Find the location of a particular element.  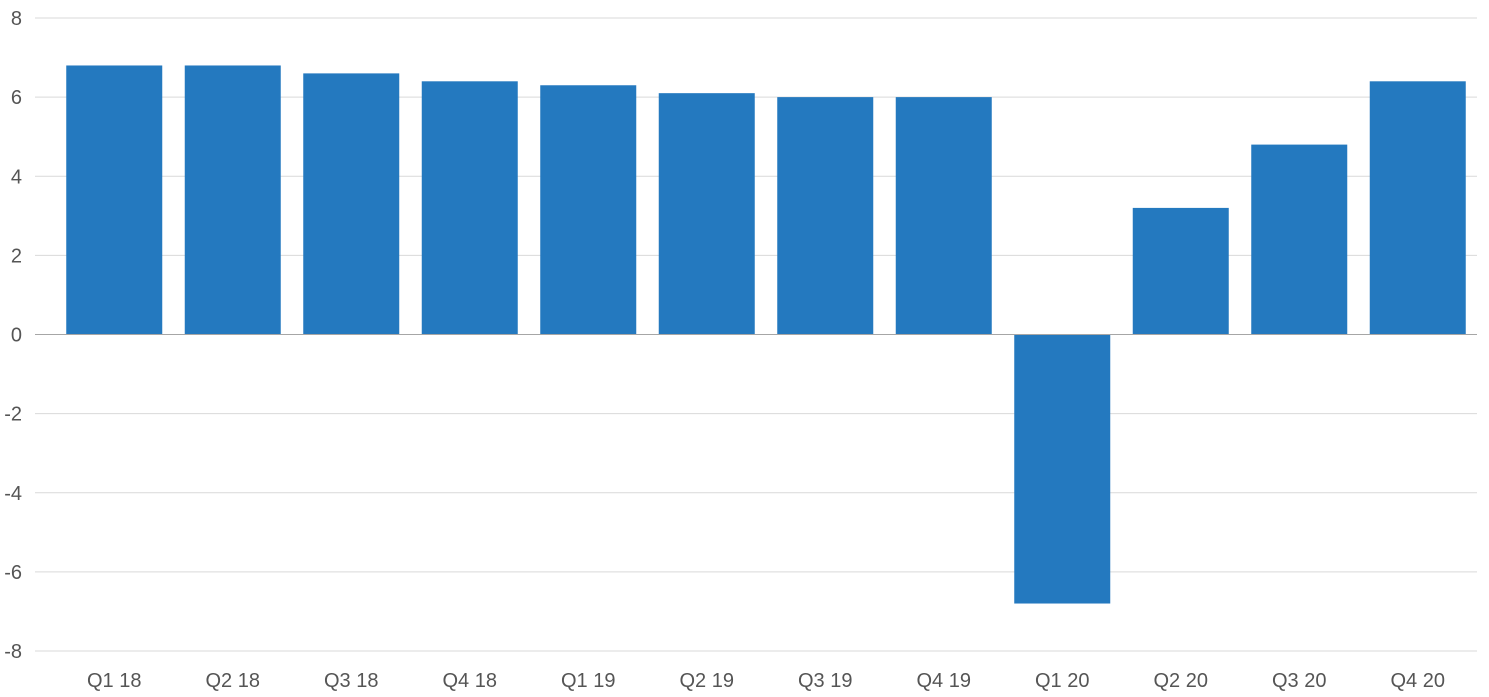

x-tick-label: Q1 19 is located at coordinates (588, 681).